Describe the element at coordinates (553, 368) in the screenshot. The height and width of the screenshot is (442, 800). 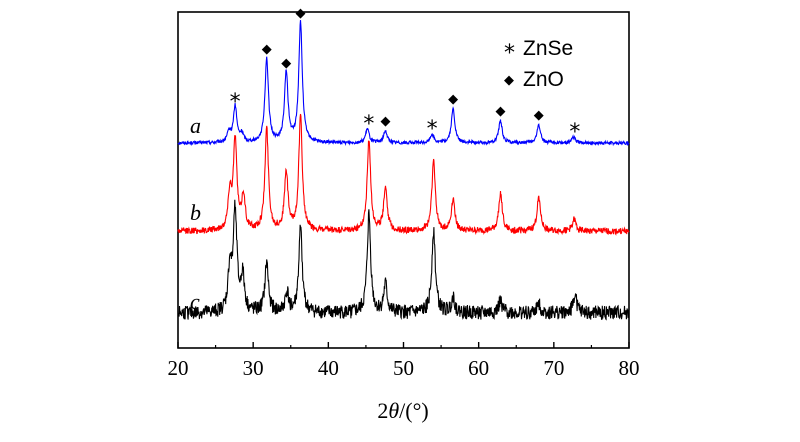
I see `x-tick-label: 70` at that location.